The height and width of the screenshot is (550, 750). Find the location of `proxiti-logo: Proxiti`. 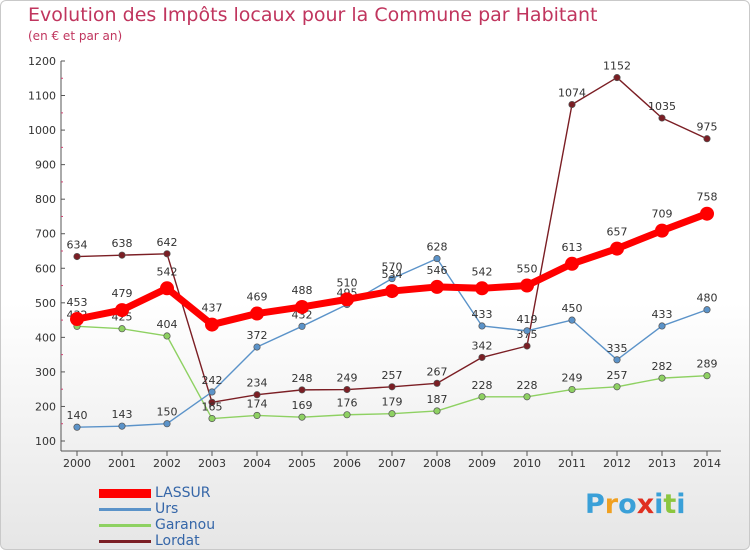

proxiti-logo: Proxiti is located at coordinates (635, 504).